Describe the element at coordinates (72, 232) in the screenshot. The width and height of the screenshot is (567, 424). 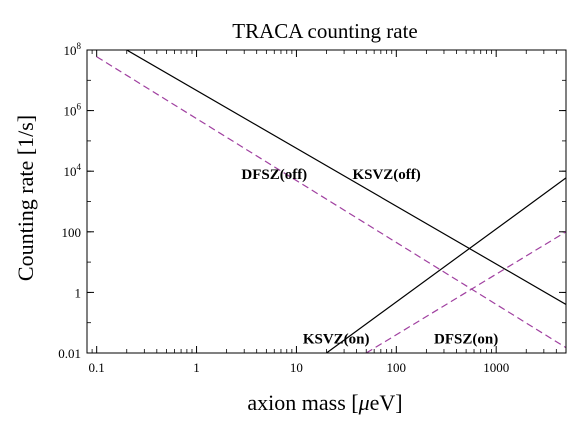
I see `y-tick-label: 100` at that location.